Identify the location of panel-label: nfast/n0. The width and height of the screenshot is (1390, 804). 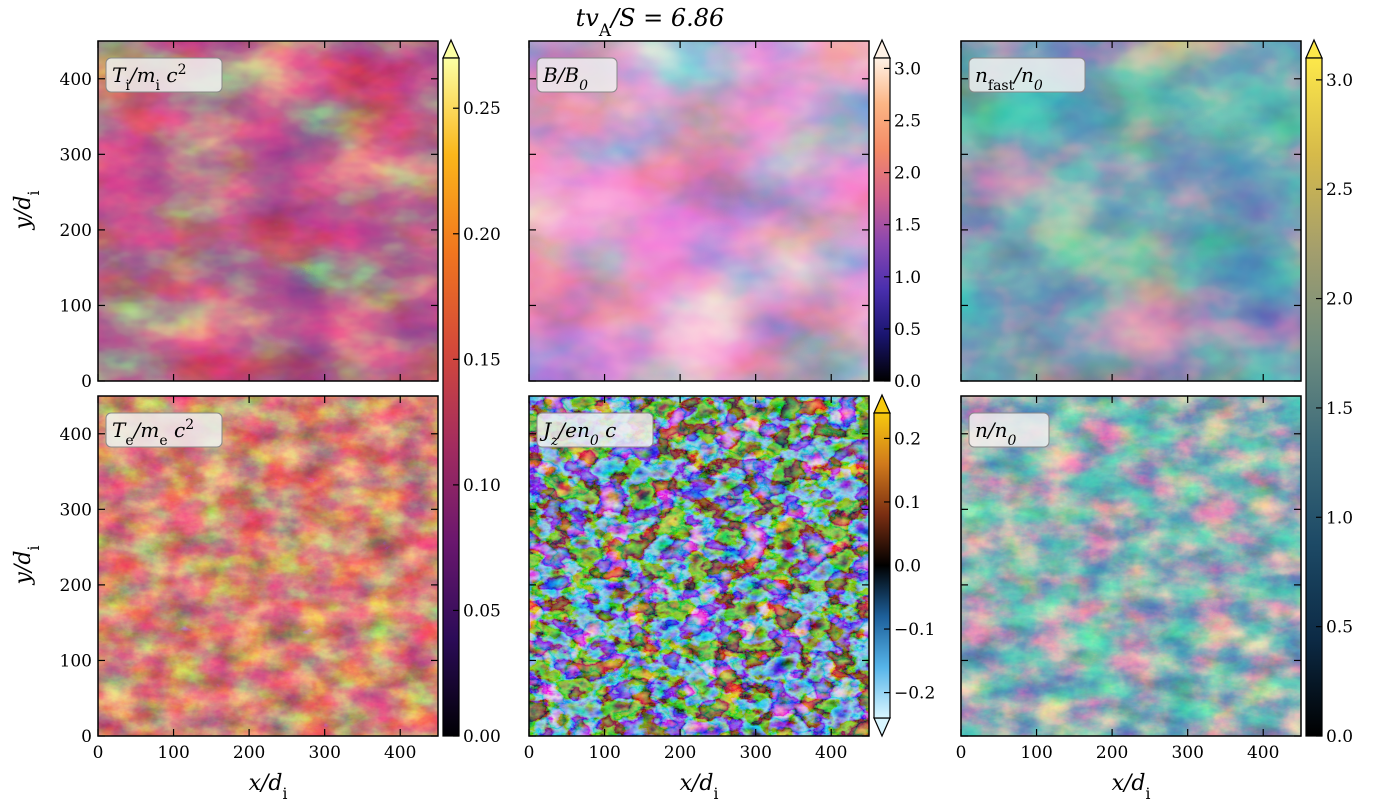
(1009, 78).